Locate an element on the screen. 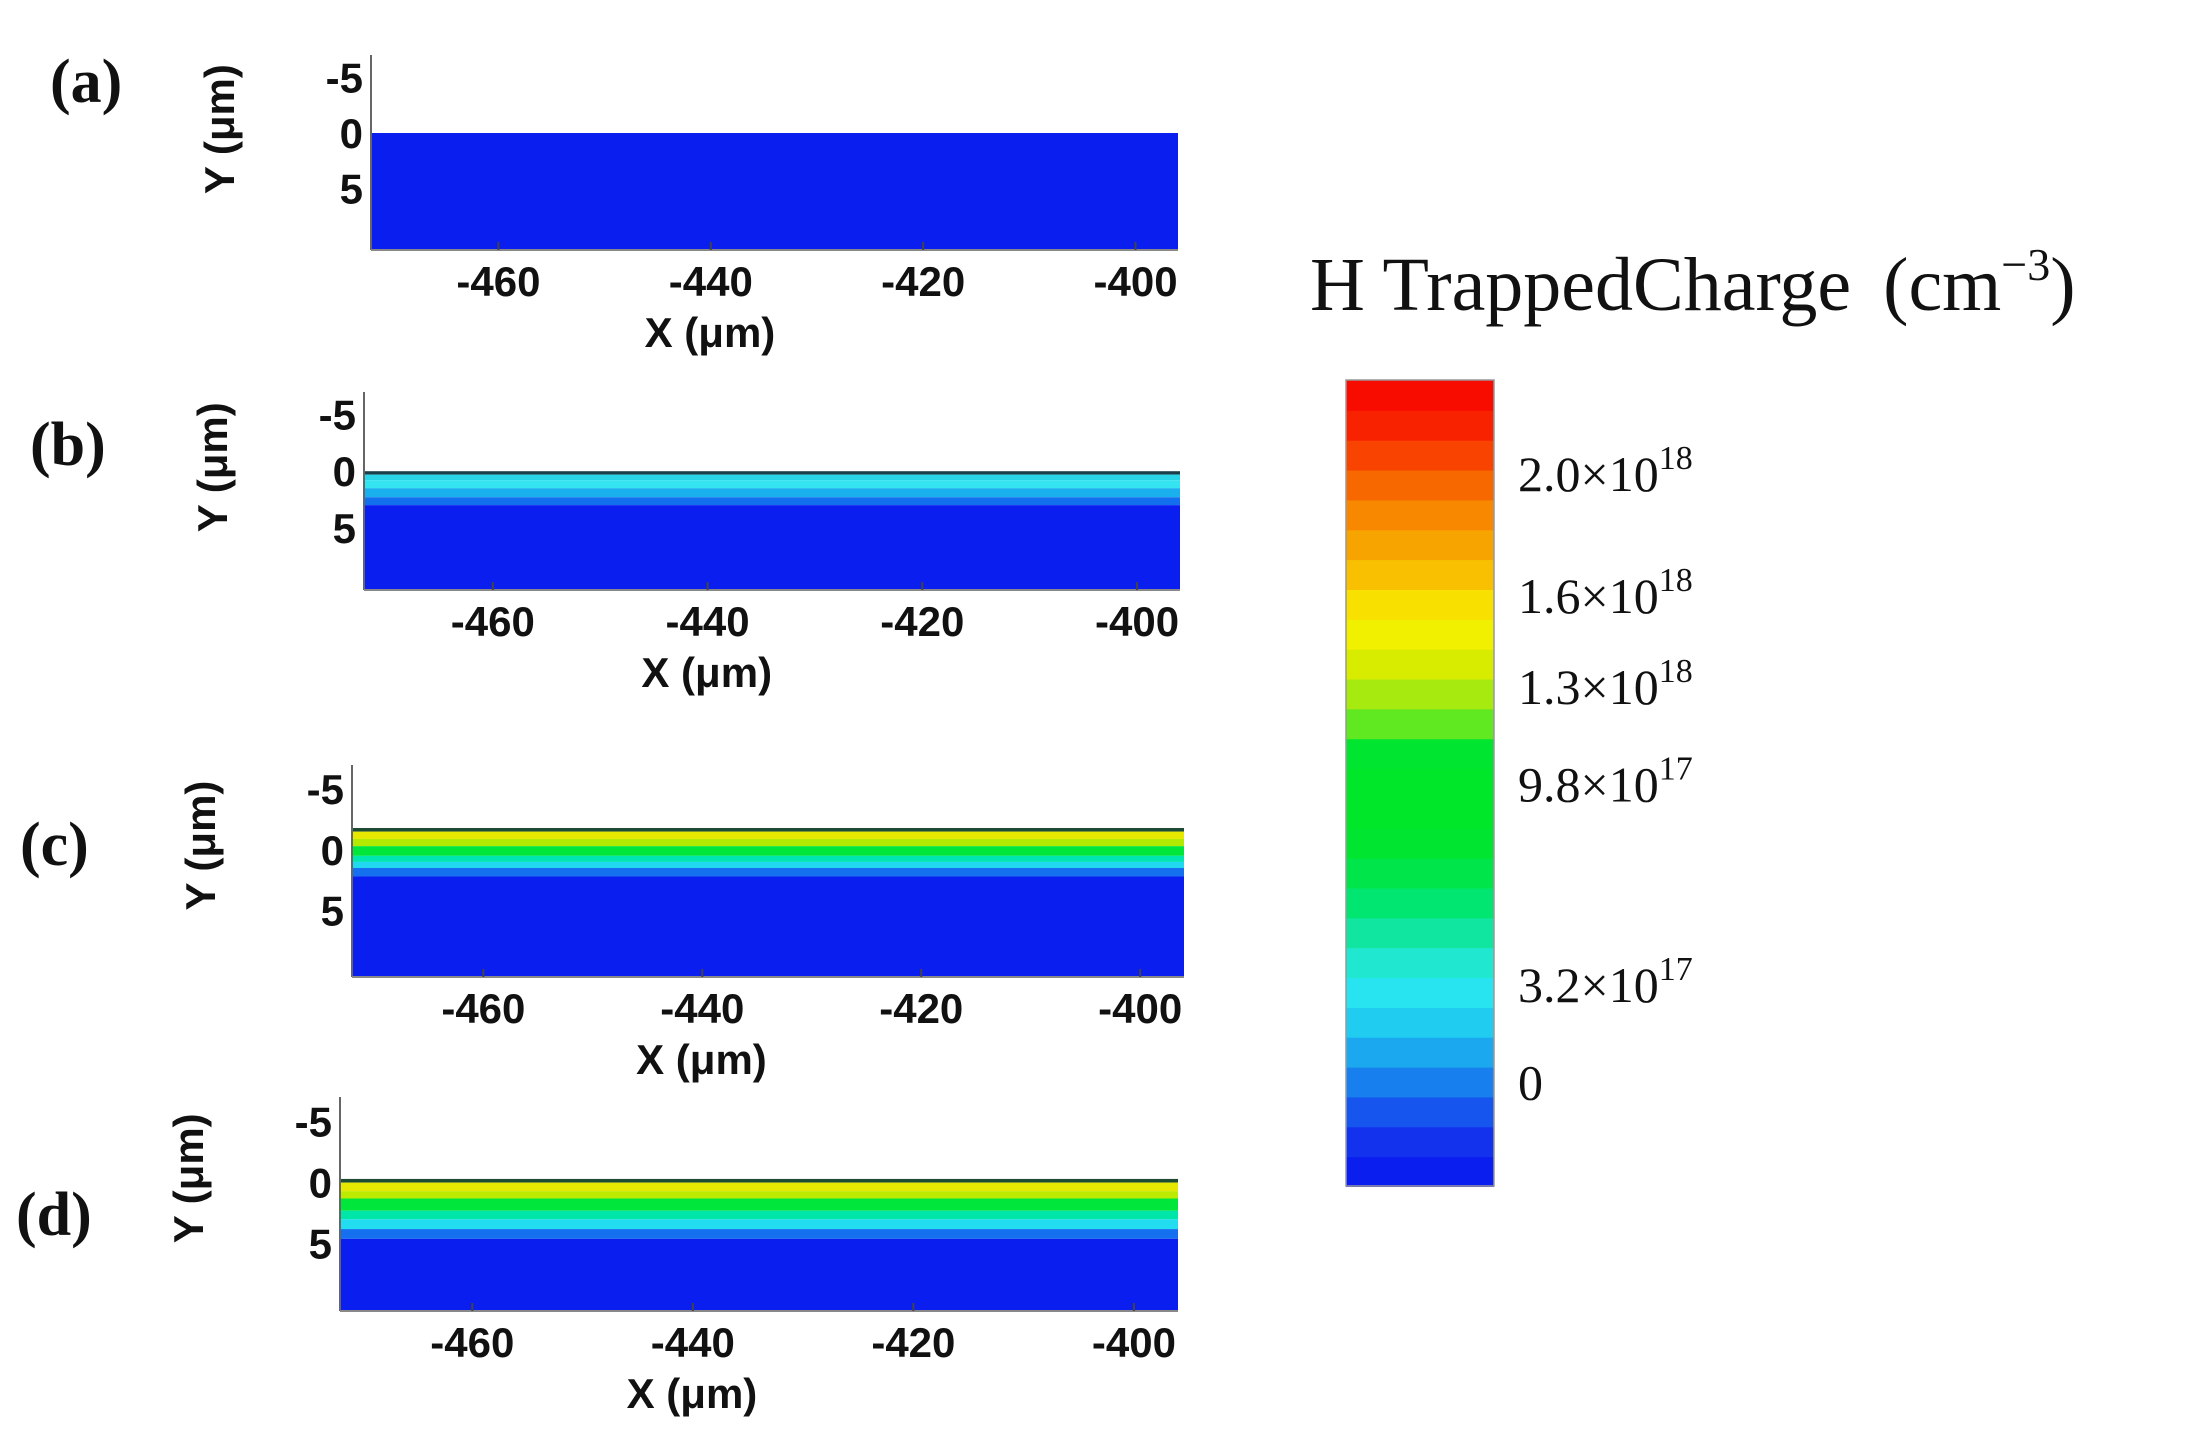  panel-d: -460 -440 -420 -400 -5 0 5 X (μm) Y (μm) (d) is located at coordinates (597, 1257).